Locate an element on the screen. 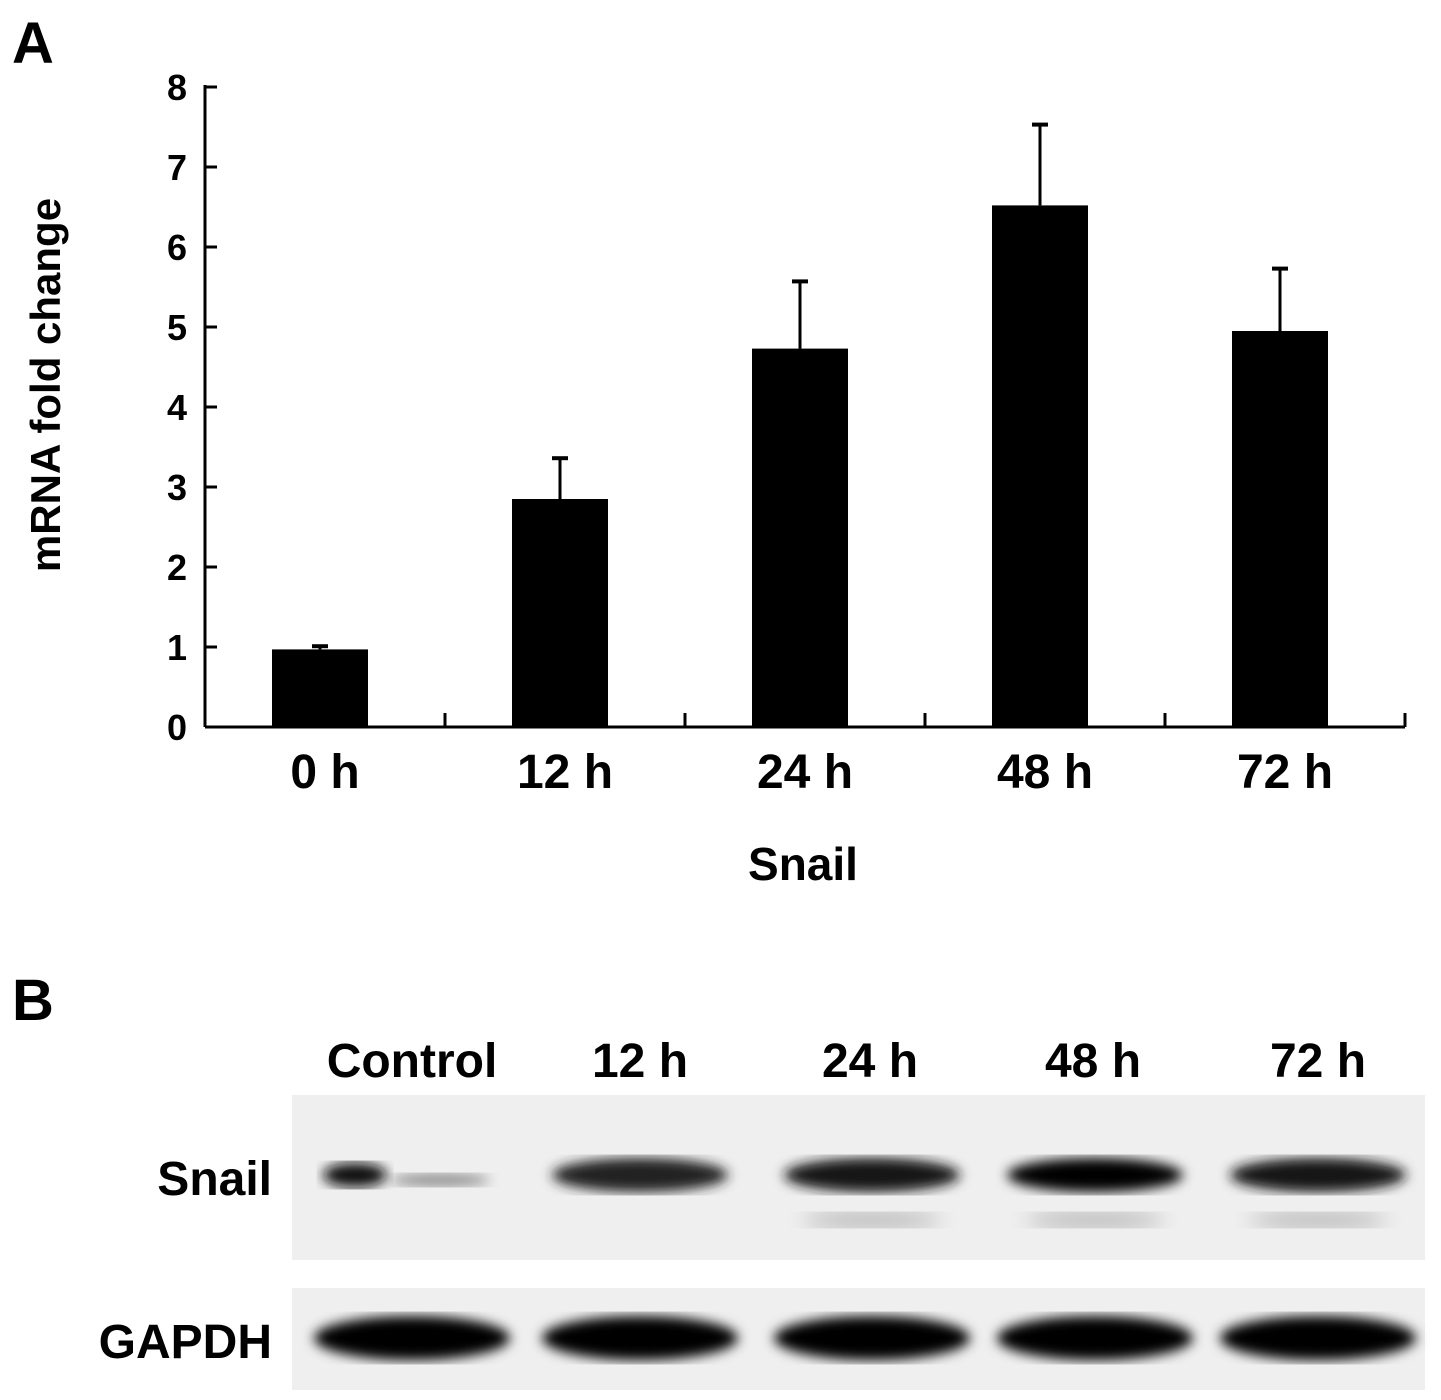 The width and height of the screenshot is (1441, 1400). panel-a-label: A is located at coordinates (33, 43).